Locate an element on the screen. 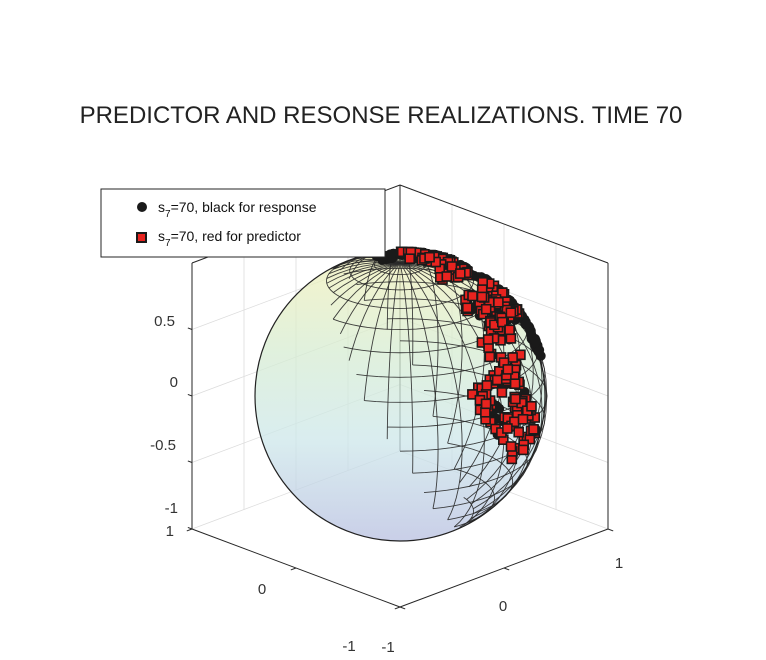 The width and height of the screenshot is (766, 660). z-tick-label: -1 is located at coordinates (171, 508).